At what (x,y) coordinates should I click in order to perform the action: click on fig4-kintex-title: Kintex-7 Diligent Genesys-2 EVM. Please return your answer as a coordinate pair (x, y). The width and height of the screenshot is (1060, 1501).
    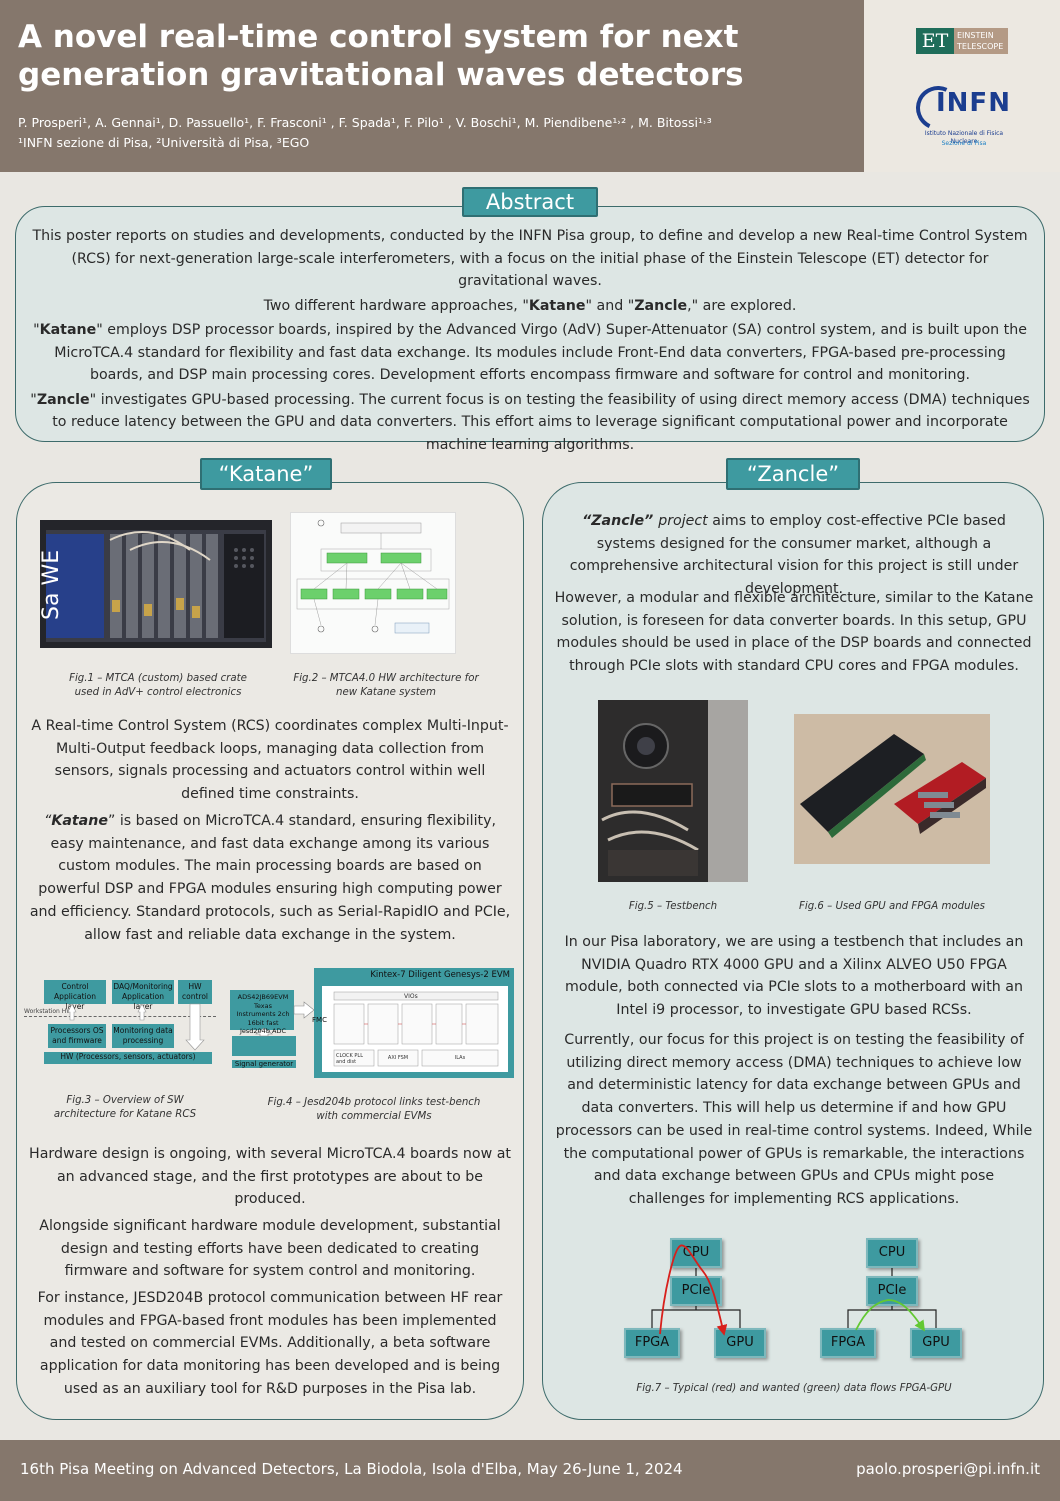
    Looking at the image, I should click on (440, 975).